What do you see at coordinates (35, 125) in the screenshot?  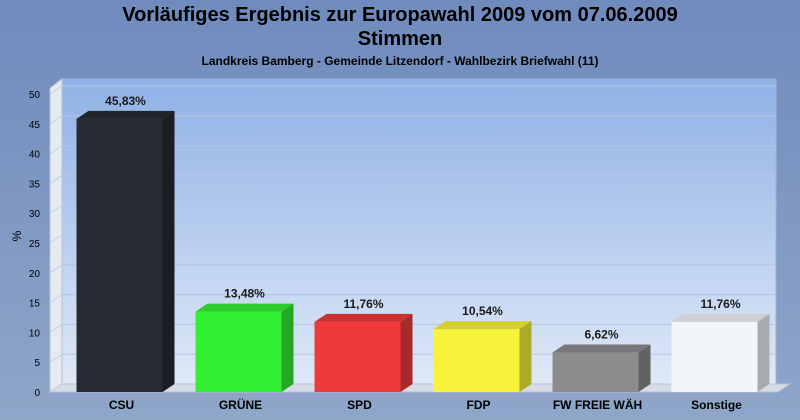 I see `y-tick-label: 45` at bounding box center [35, 125].